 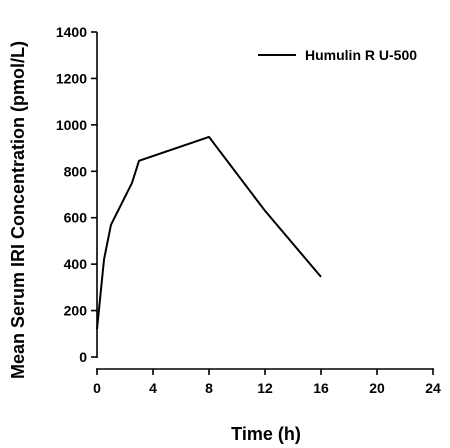 I want to click on y-tick-label: 600, so click(x=76, y=218).